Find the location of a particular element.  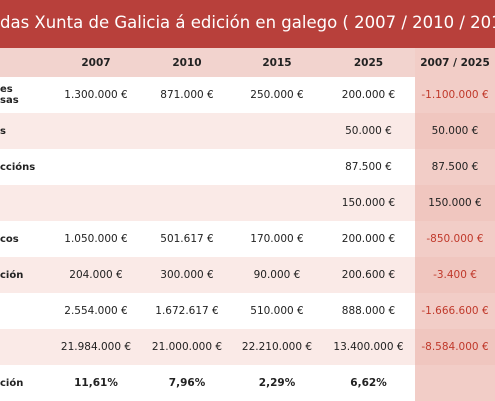

column-header: 2010 is located at coordinates (187, 62).